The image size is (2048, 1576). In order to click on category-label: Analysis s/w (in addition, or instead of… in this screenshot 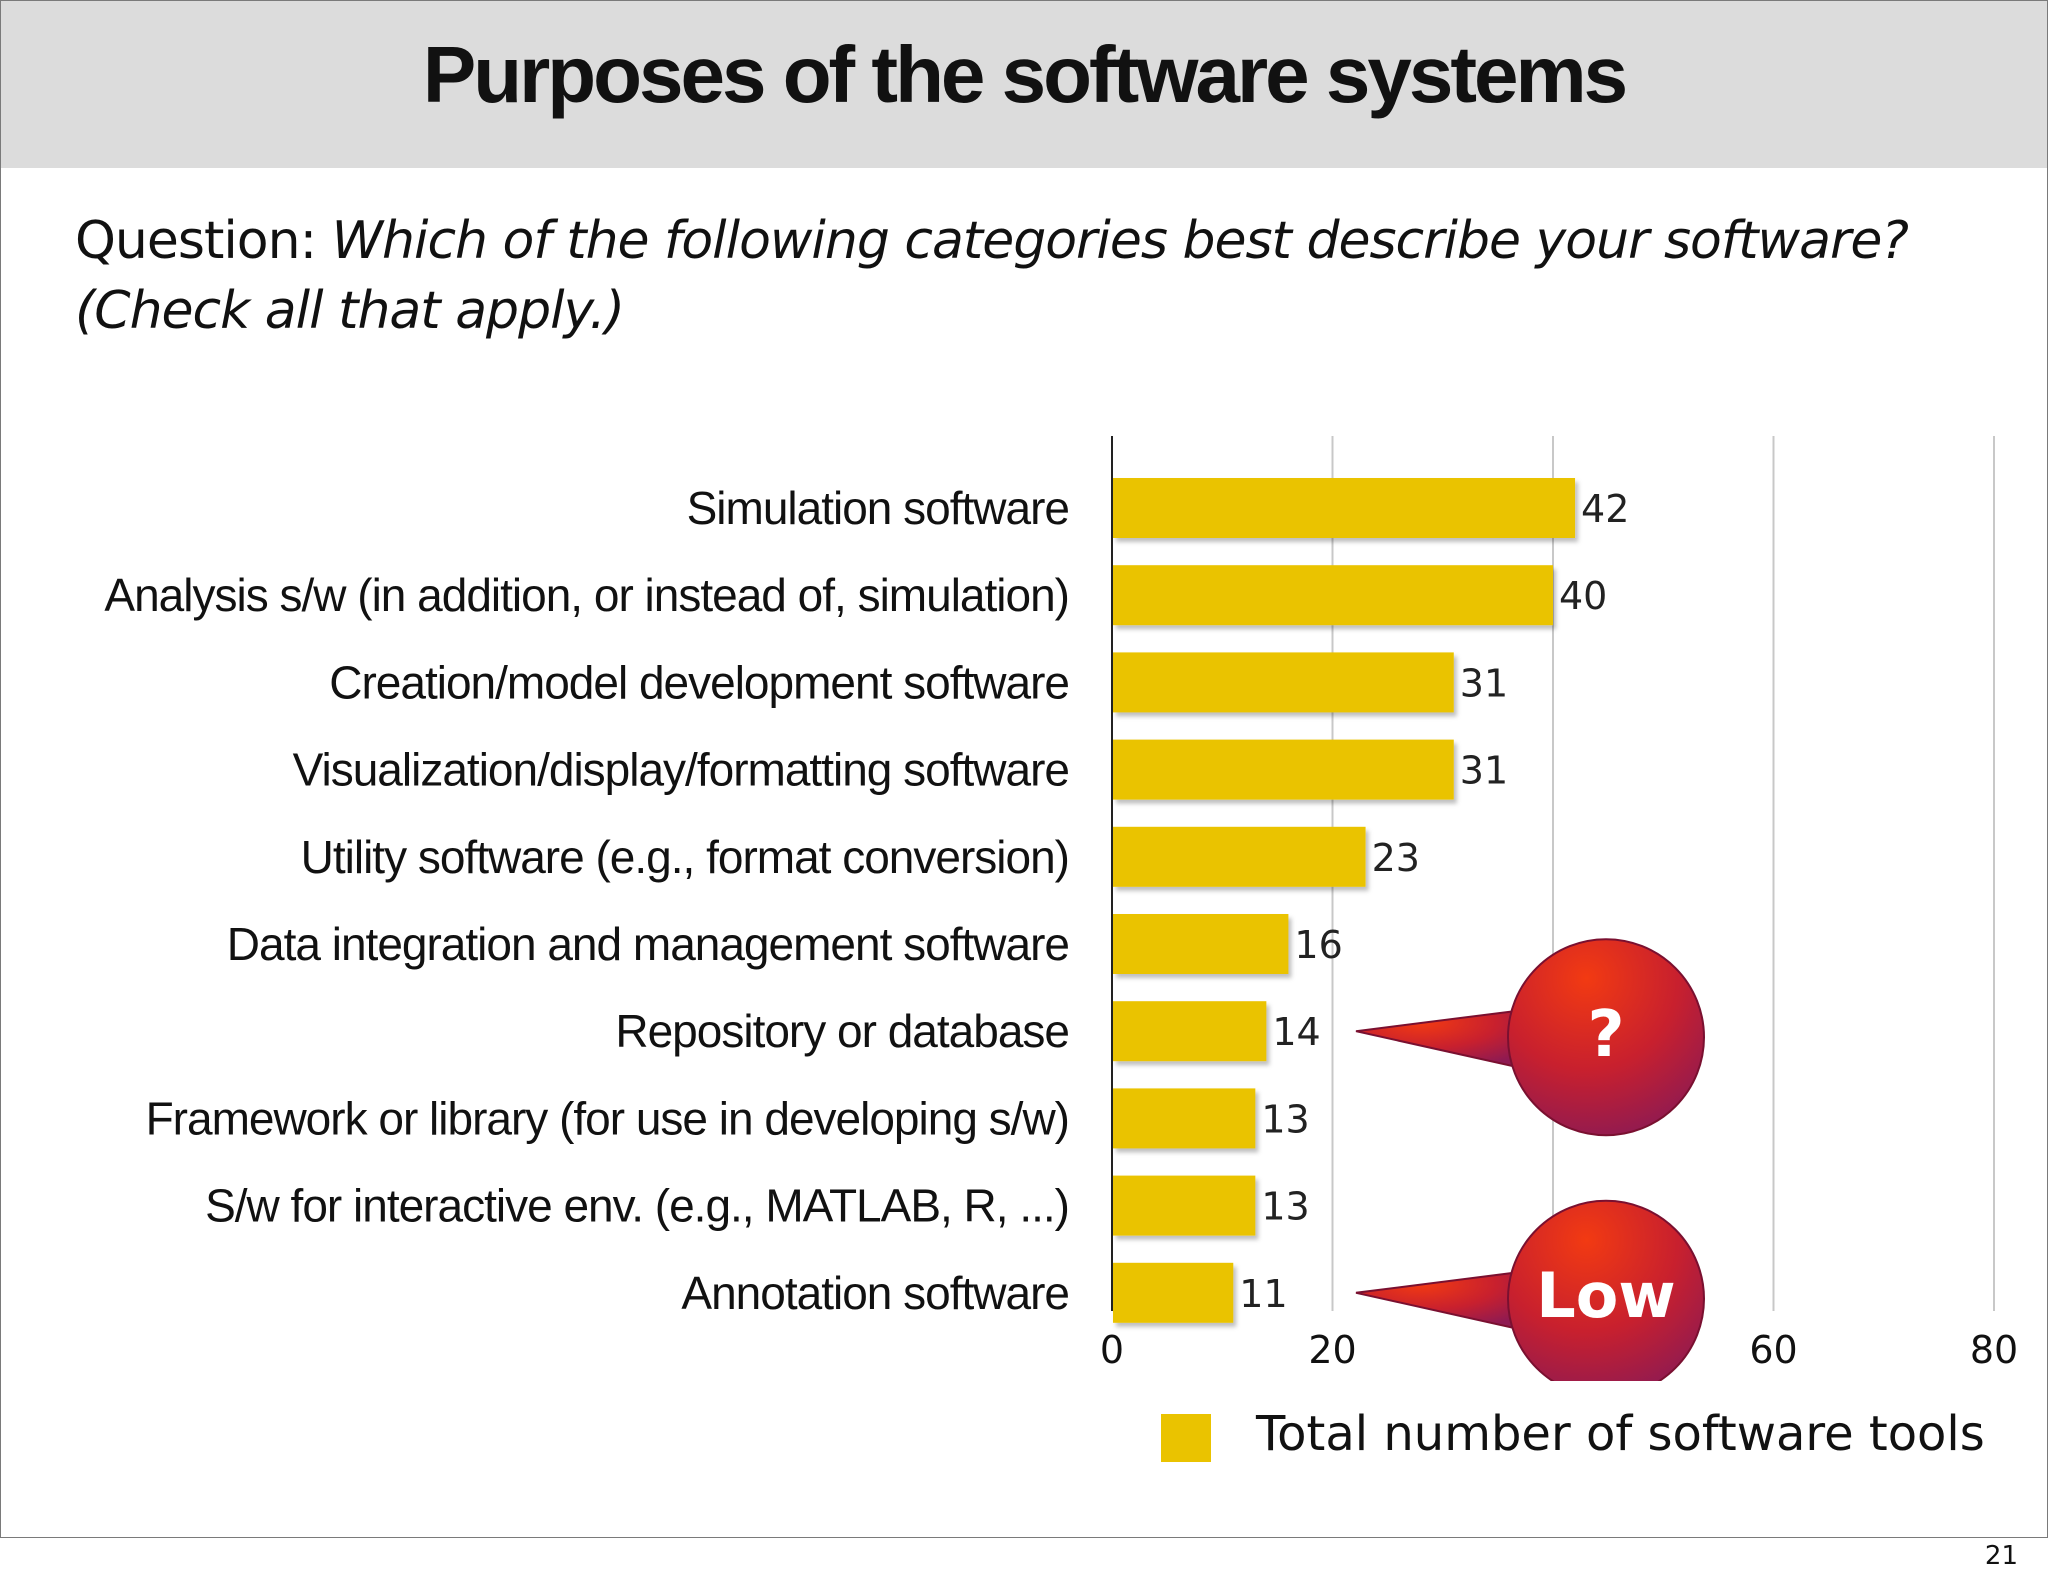, I will do `click(586, 595)`.